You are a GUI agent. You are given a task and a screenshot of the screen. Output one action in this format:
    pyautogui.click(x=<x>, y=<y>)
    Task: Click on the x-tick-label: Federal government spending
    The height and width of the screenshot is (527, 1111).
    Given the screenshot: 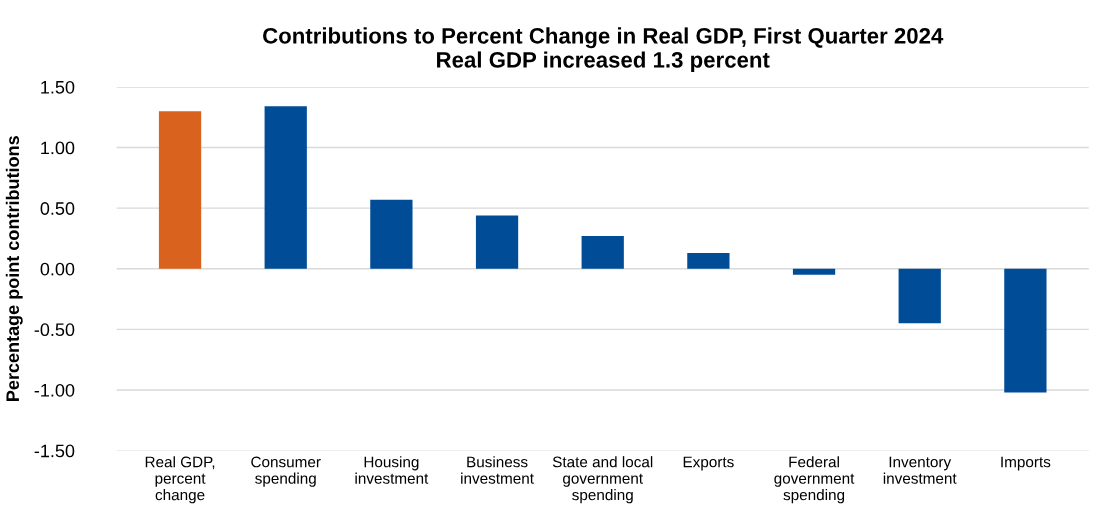 What is the action you would take?
    pyautogui.click(x=814, y=480)
    